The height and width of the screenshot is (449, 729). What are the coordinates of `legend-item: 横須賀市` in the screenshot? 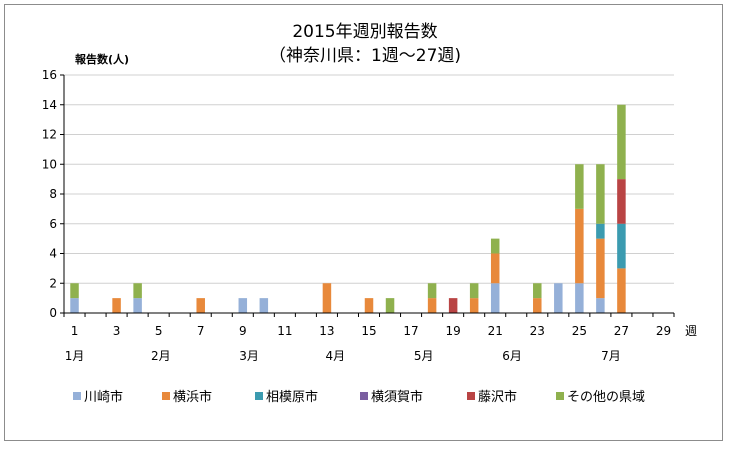 It's located at (391, 397).